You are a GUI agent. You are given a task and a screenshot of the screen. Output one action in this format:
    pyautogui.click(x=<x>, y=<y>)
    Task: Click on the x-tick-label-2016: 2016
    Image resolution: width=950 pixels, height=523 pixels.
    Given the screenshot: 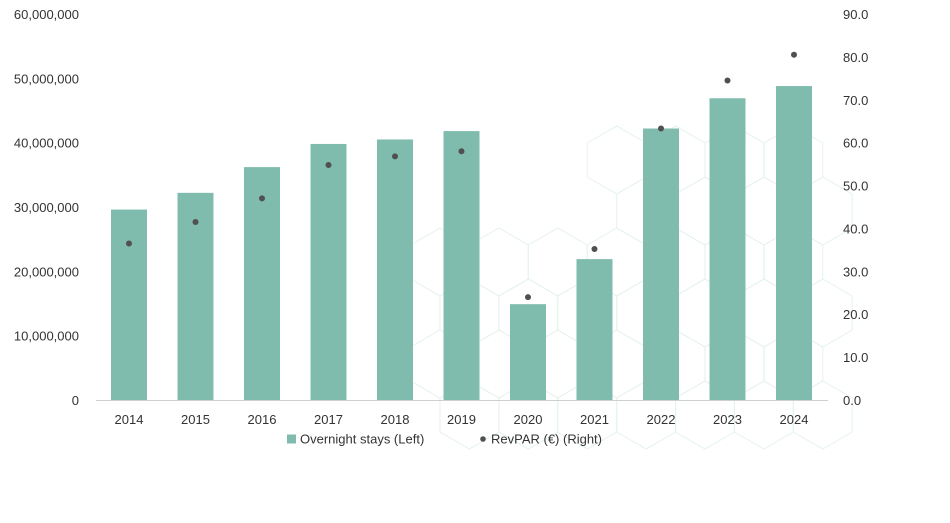 What is the action you would take?
    pyautogui.click(x=262, y=419)
    